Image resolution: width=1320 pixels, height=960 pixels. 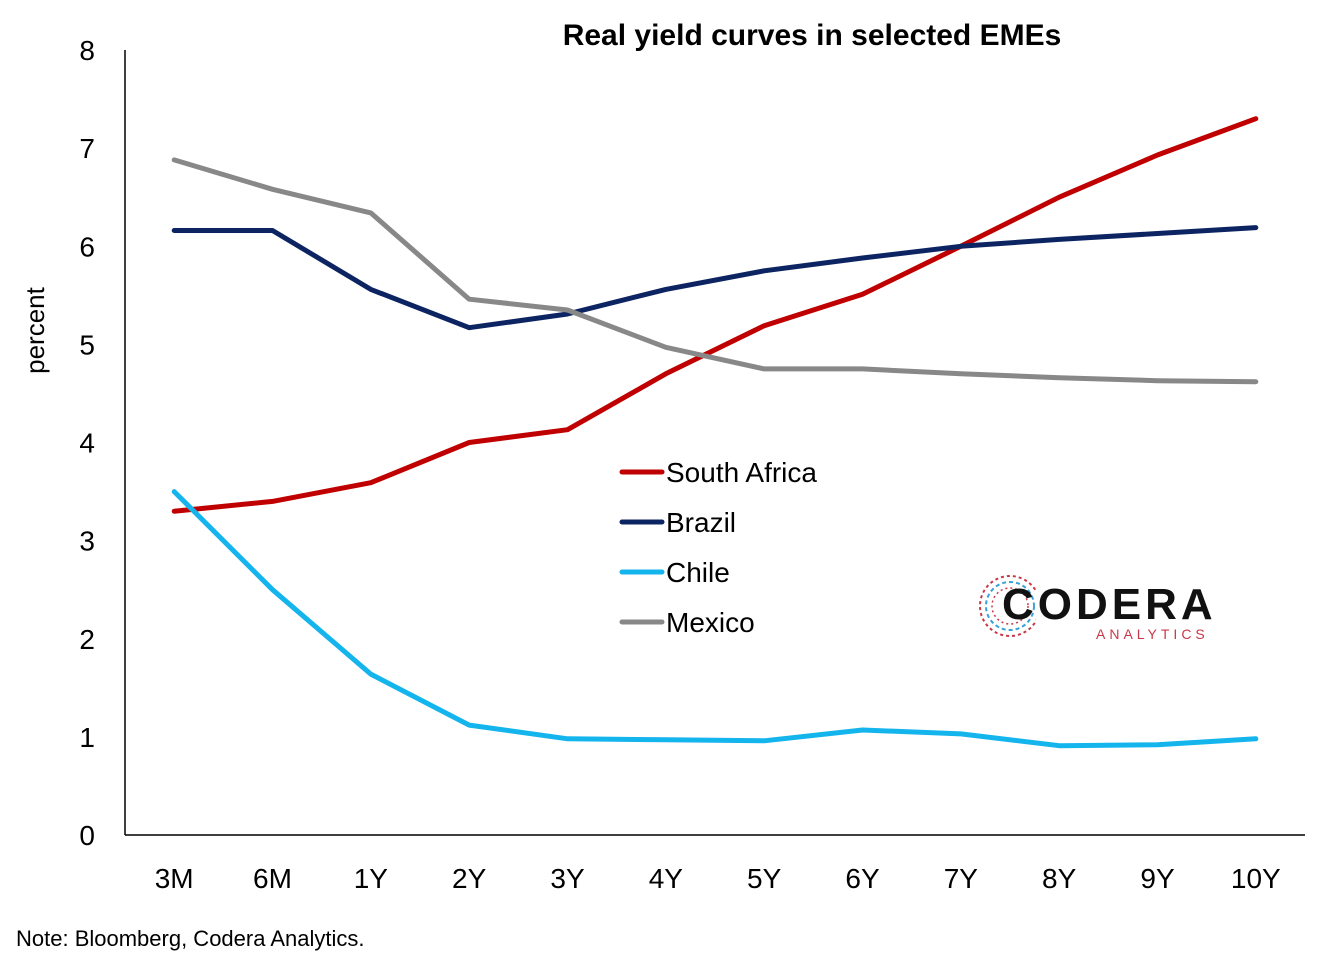 I want to click on x-tick-label: 1Y, so click(x=371, y=878).